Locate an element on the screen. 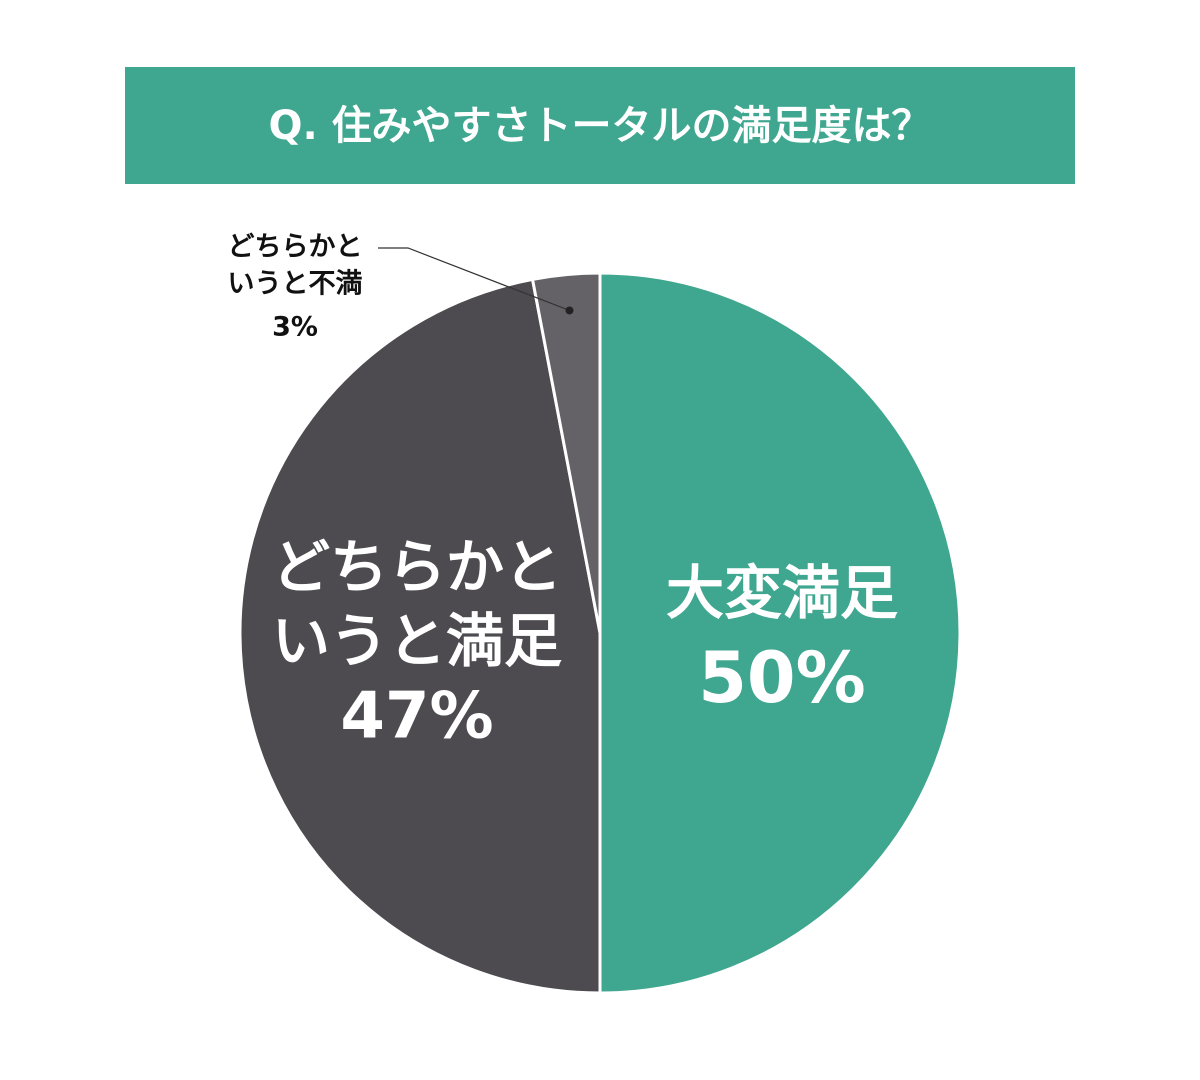 Image resolution: width=1200 pixels, height=1080 pixels. leader-dot is located at coordinates (569, 310).